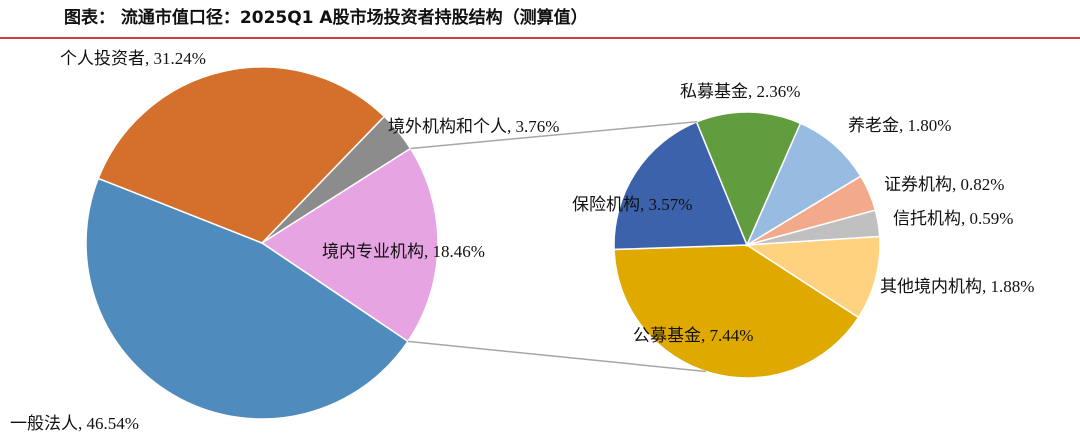 This screenshot has height=440, width=1080. Describe the element at coordinates (899, 125) in the screenshot. I see `data-label: 养老金, 1.80%` at that location.